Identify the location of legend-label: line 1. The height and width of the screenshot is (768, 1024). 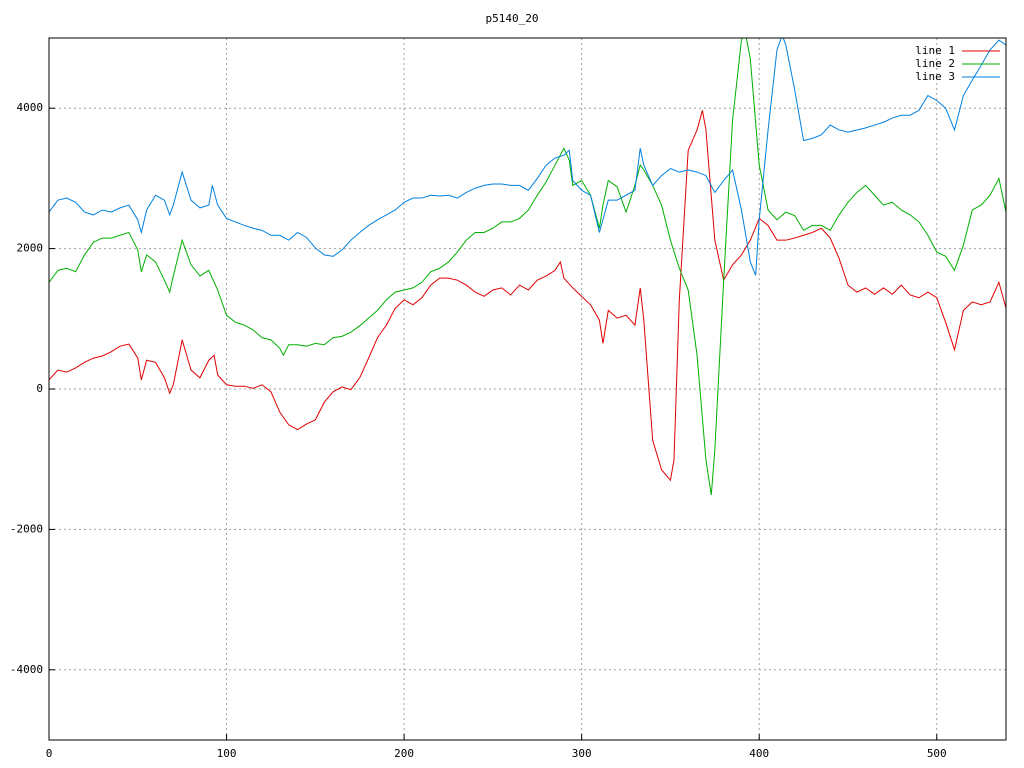
(935, 50).